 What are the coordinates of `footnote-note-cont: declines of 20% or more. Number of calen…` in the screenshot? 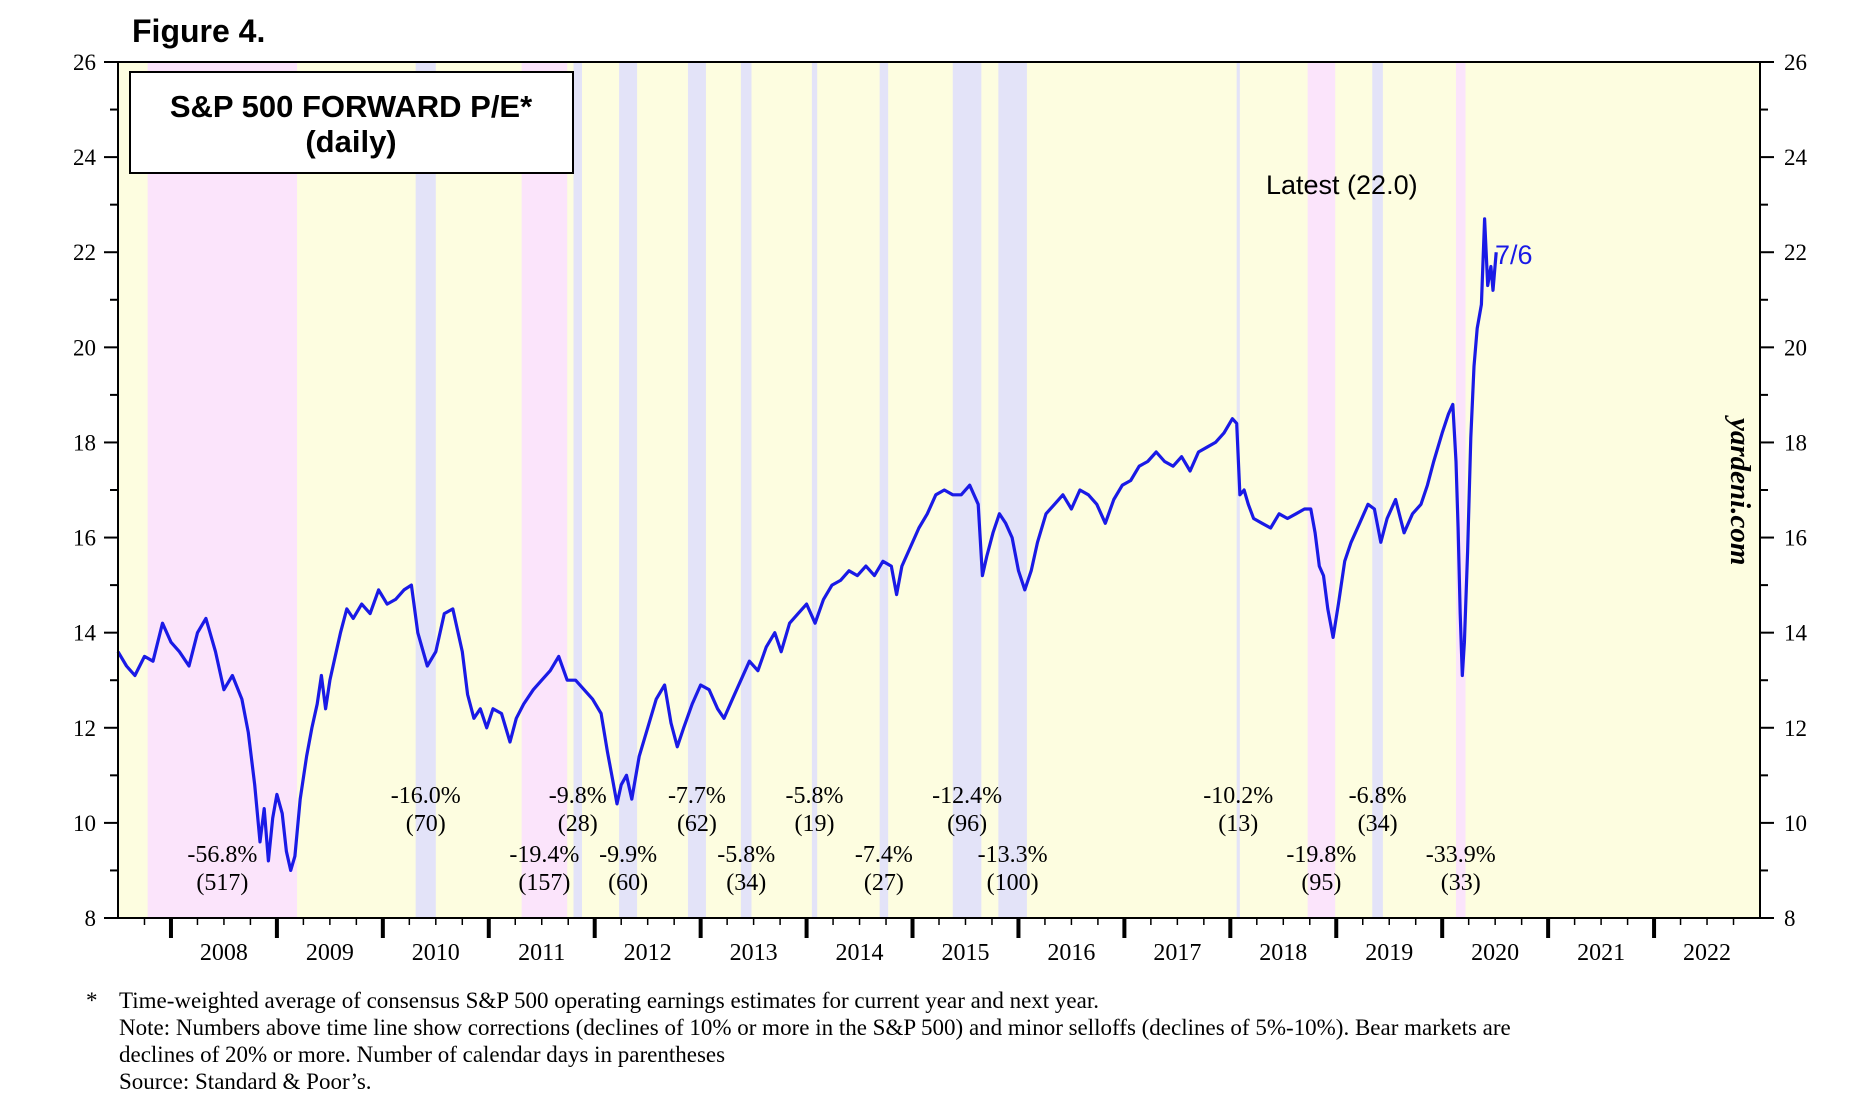 It's located at (422, 1054).